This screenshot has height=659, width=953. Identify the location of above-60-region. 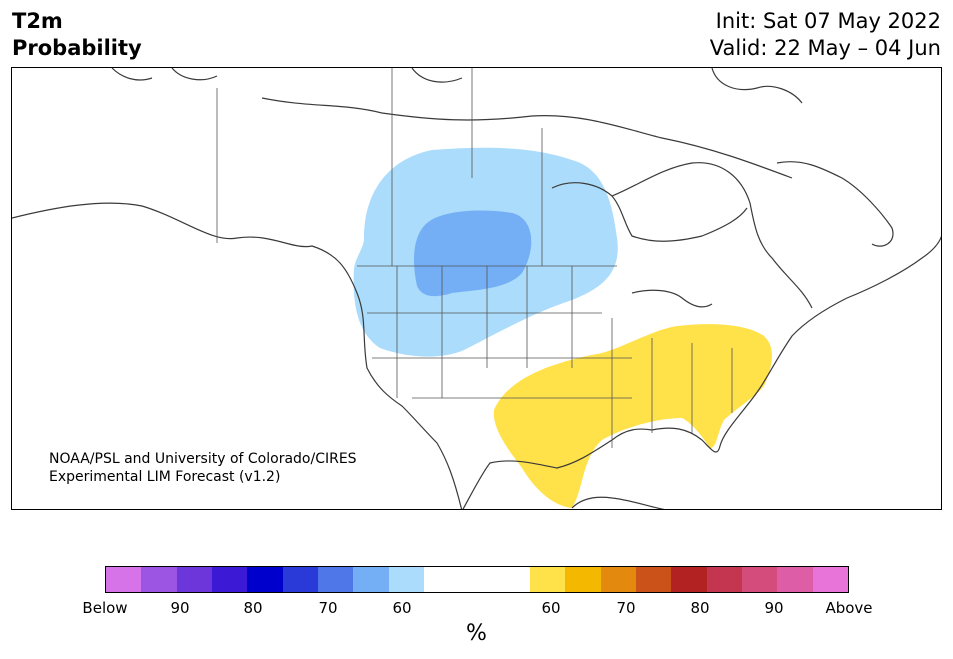
(632, 416).